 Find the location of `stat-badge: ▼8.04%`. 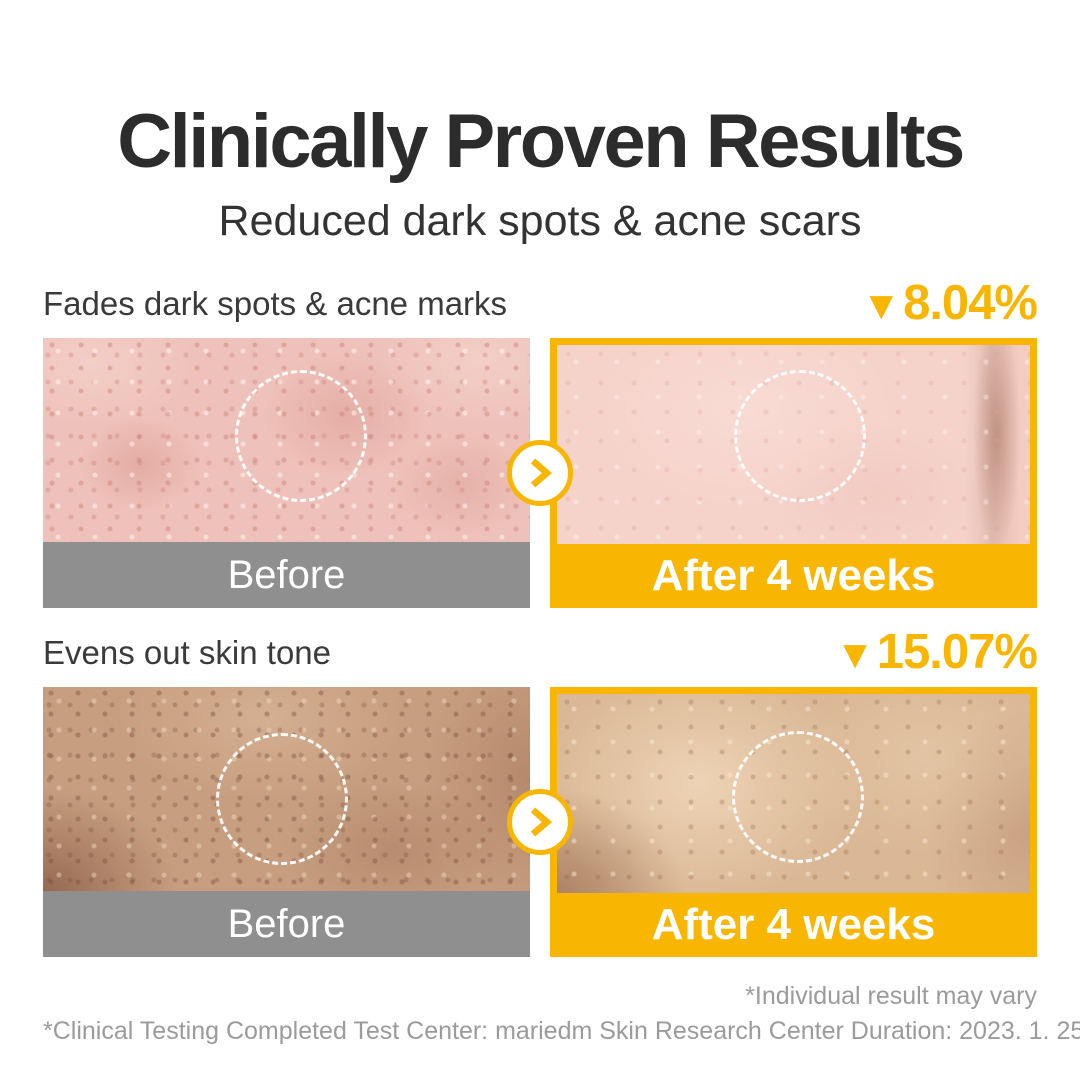

stat-badge: ▼8.04% is located at coordinates (949, 303).